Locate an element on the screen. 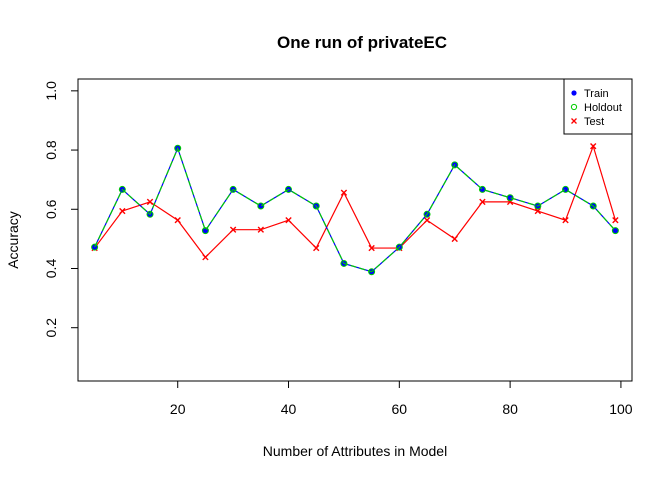  legend-marker-train is located at coordinates (574, 93).